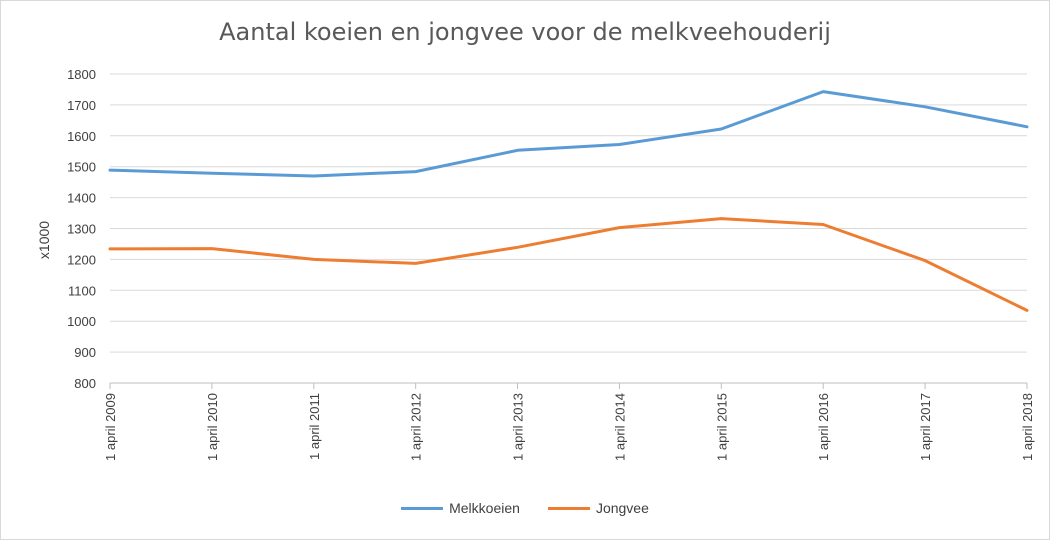 This screenshot has height=540, width=1050. What do you see at coordinates (82, 290) in the screenshot?
I see `y-tick-label: 1100` at bounding box center [82, 290].